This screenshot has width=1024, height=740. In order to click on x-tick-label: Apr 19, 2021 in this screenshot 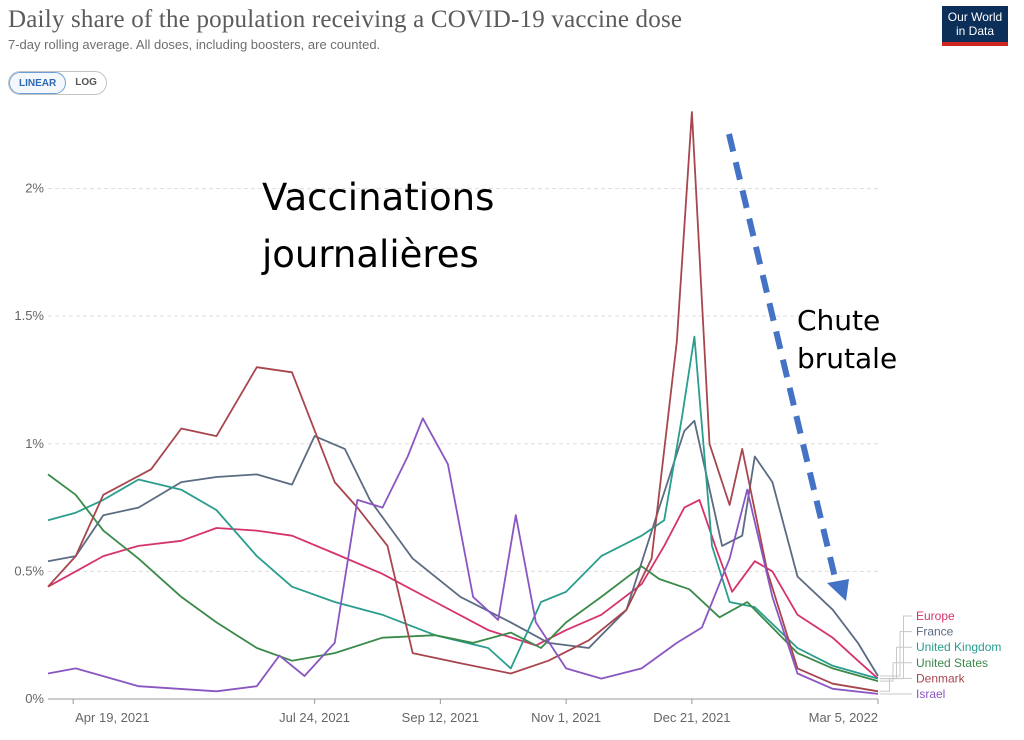, I will do `click(112, 717)`.